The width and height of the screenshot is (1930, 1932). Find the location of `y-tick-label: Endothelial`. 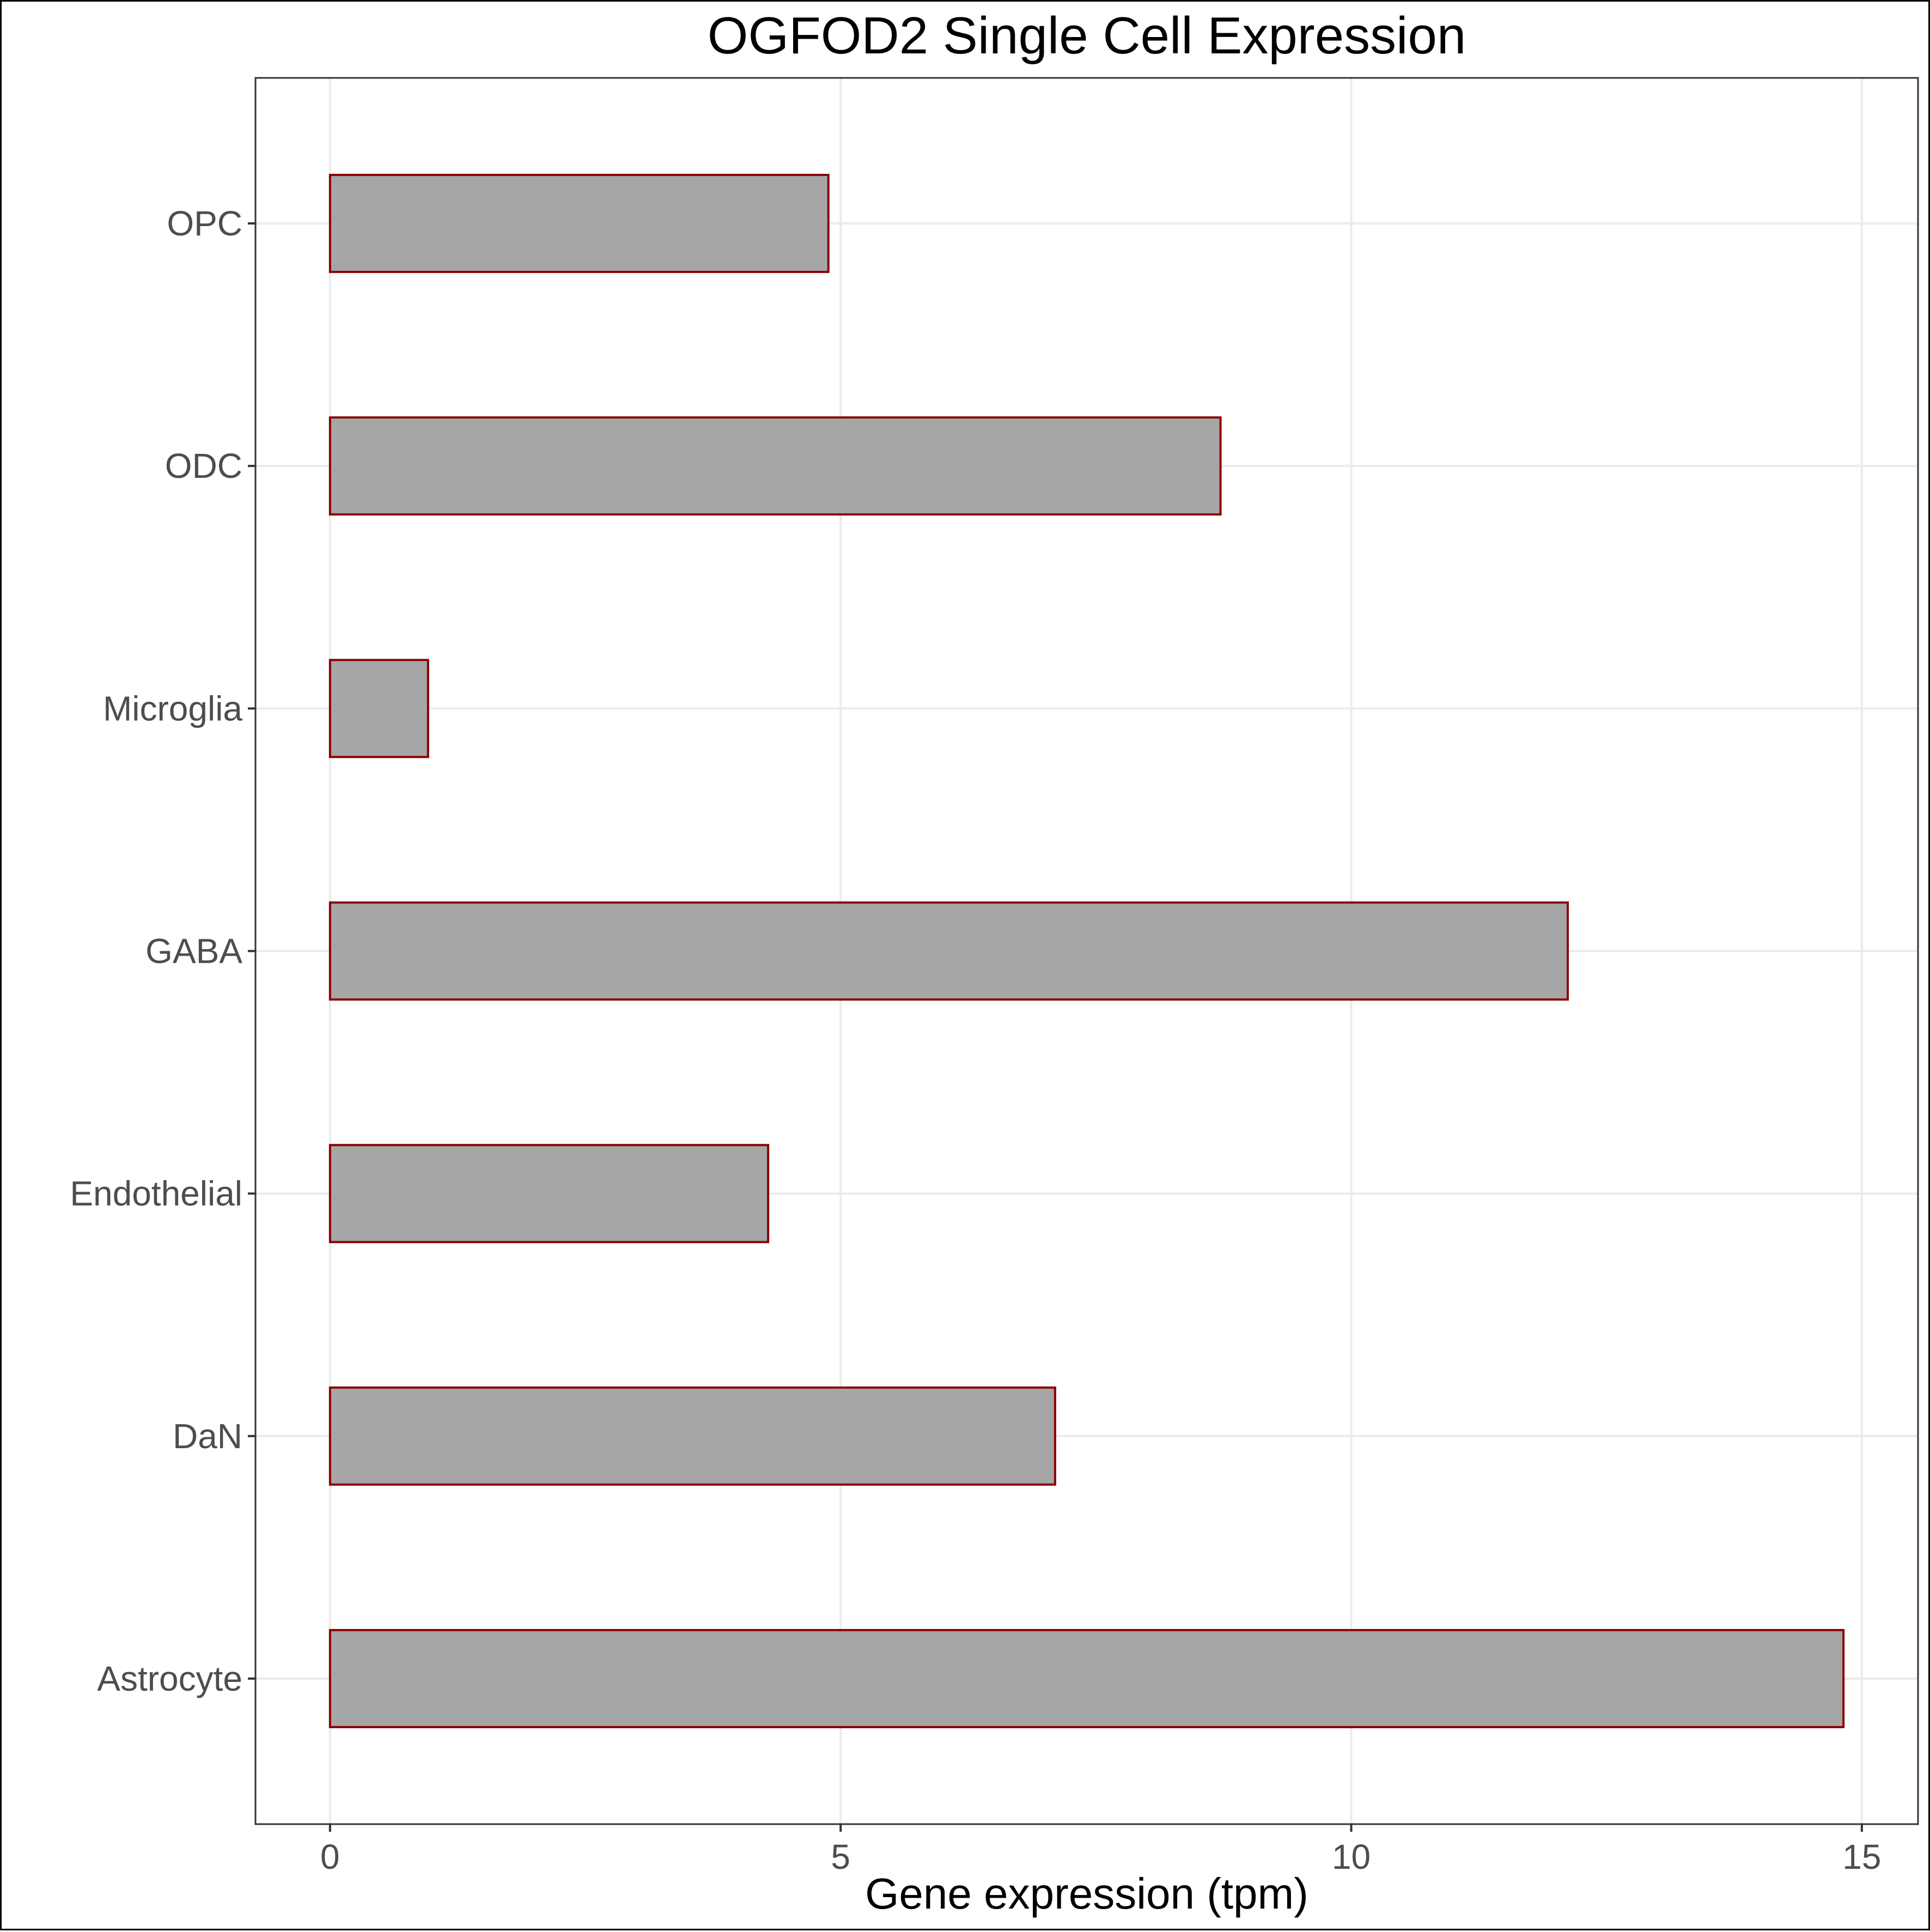

y-tick-label: Endothelial is located at coordinates (156, 1193).